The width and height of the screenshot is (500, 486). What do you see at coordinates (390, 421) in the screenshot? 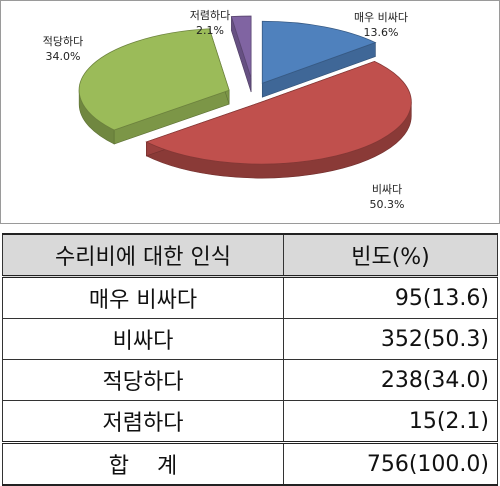
I see `row-value: 15(2.1)` at bounding box center [390, 421].